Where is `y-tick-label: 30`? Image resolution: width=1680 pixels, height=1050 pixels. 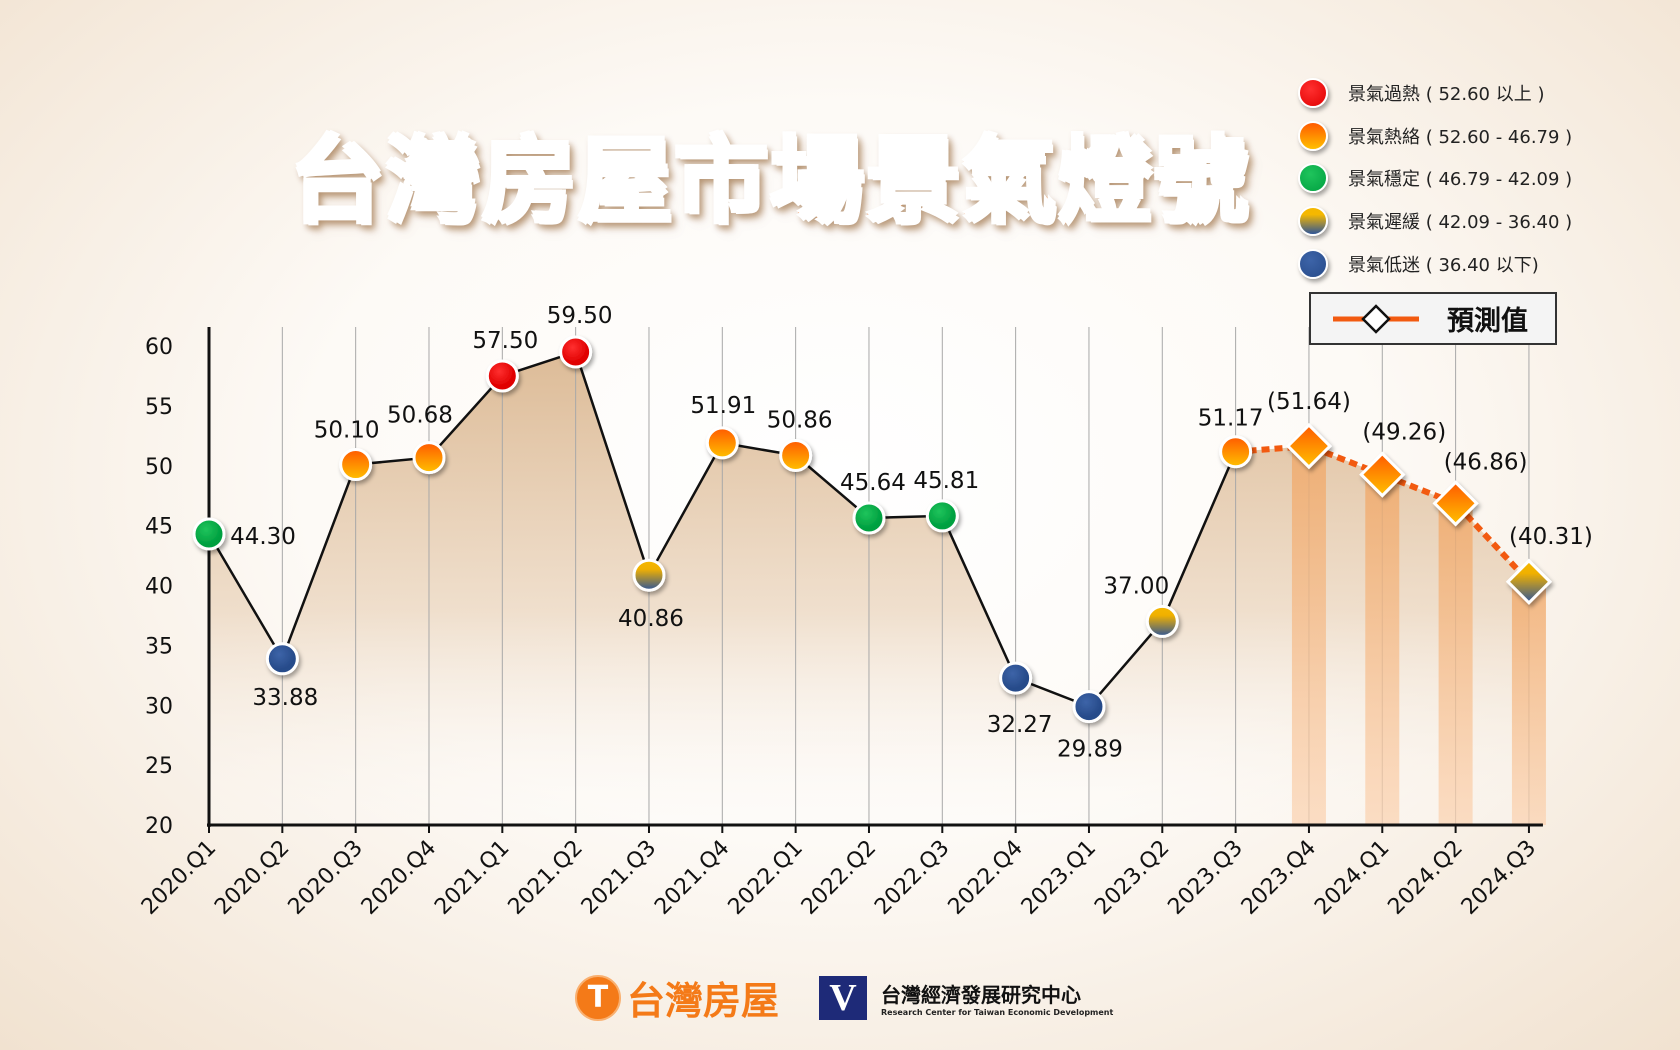 y-tick-label: 30 is located at coordinates (159, 706).